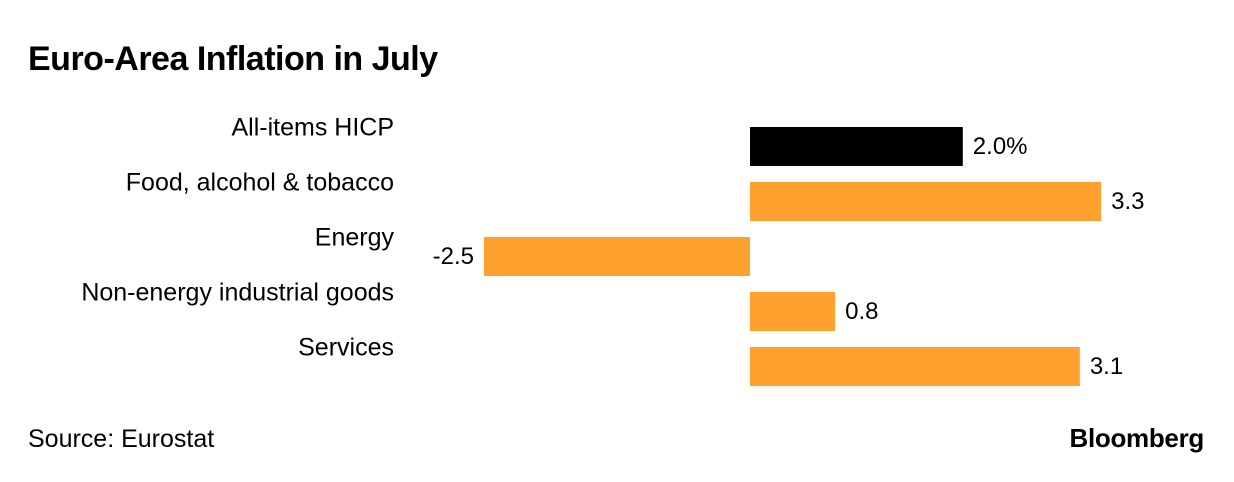 This screenshot has height=482, width=1234. Describe the element at coordinates (355, 238) in the screenshot. I see `category-label: Energy` at that location.